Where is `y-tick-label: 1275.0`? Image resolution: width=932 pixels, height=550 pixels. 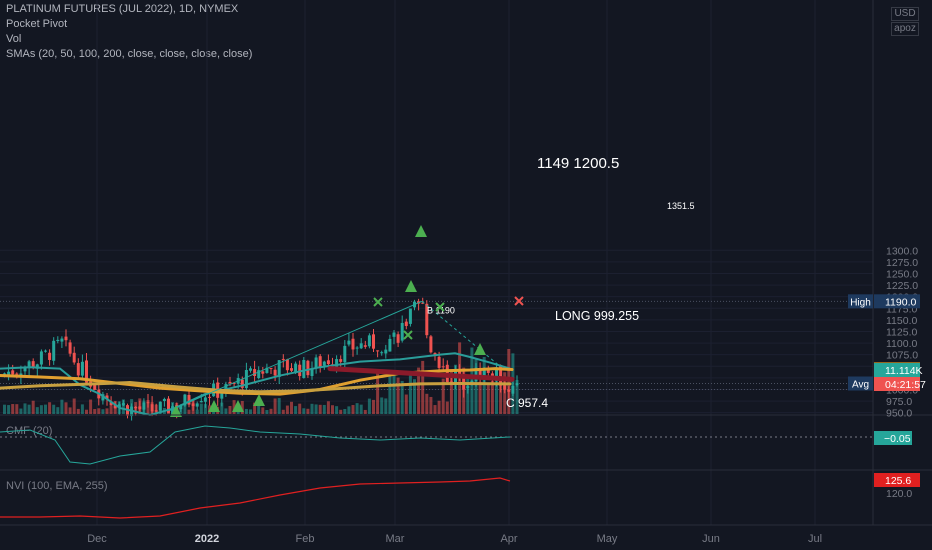 y-tick-label: 1275.0 is located at coordinates (902, 263).